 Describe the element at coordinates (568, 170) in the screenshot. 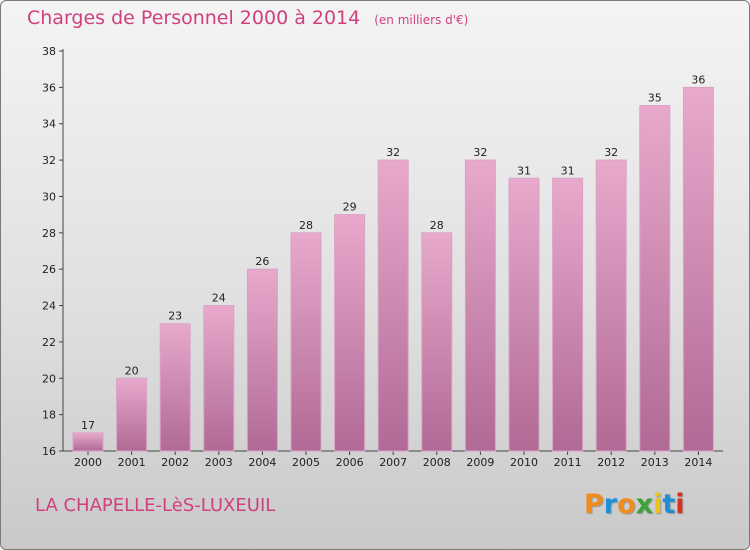

I see `value-label-2011: 31` at that location.